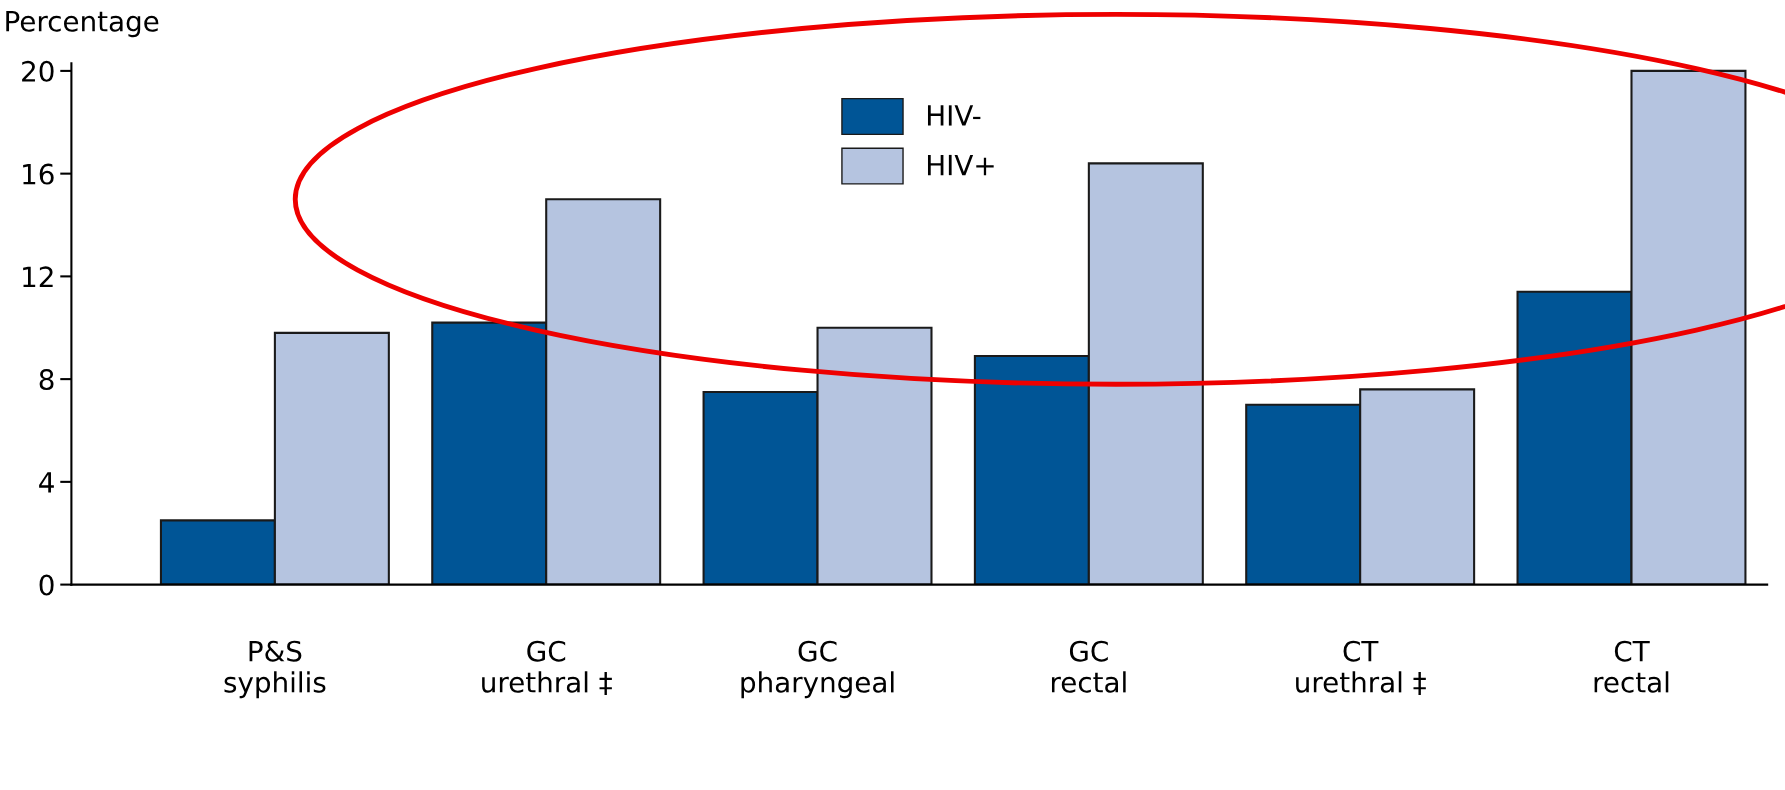  I want to click on x-tick-label: CT urethral ‡, so click(1361, 668).